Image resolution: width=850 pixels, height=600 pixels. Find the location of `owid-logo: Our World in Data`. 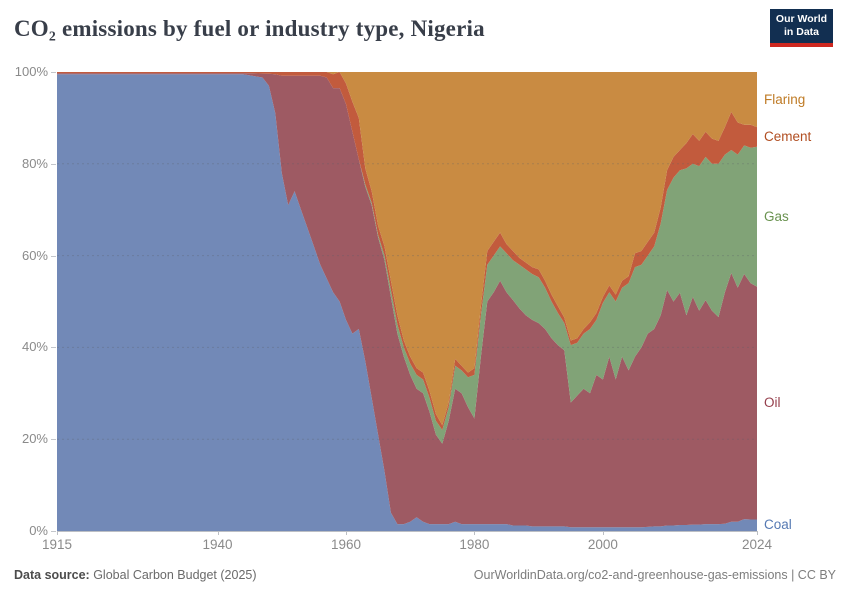

owid-logo: Our World in Data is located at coordinates (801, 28).